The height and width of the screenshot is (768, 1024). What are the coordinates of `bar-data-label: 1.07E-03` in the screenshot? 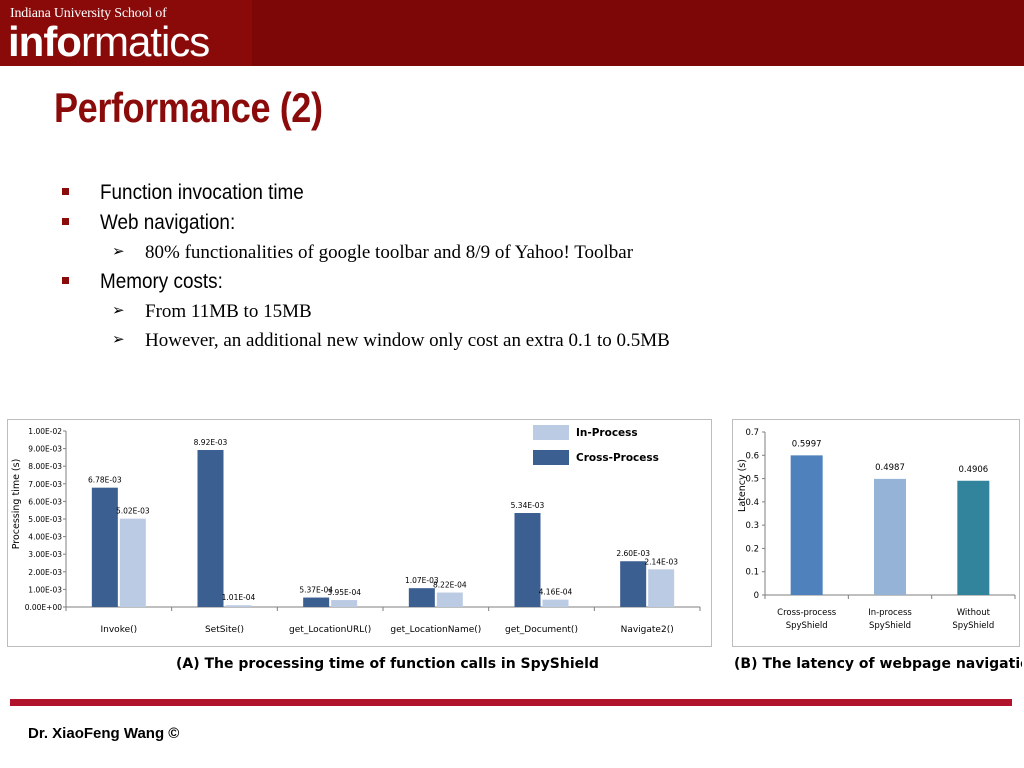 It's located at (422, 580).